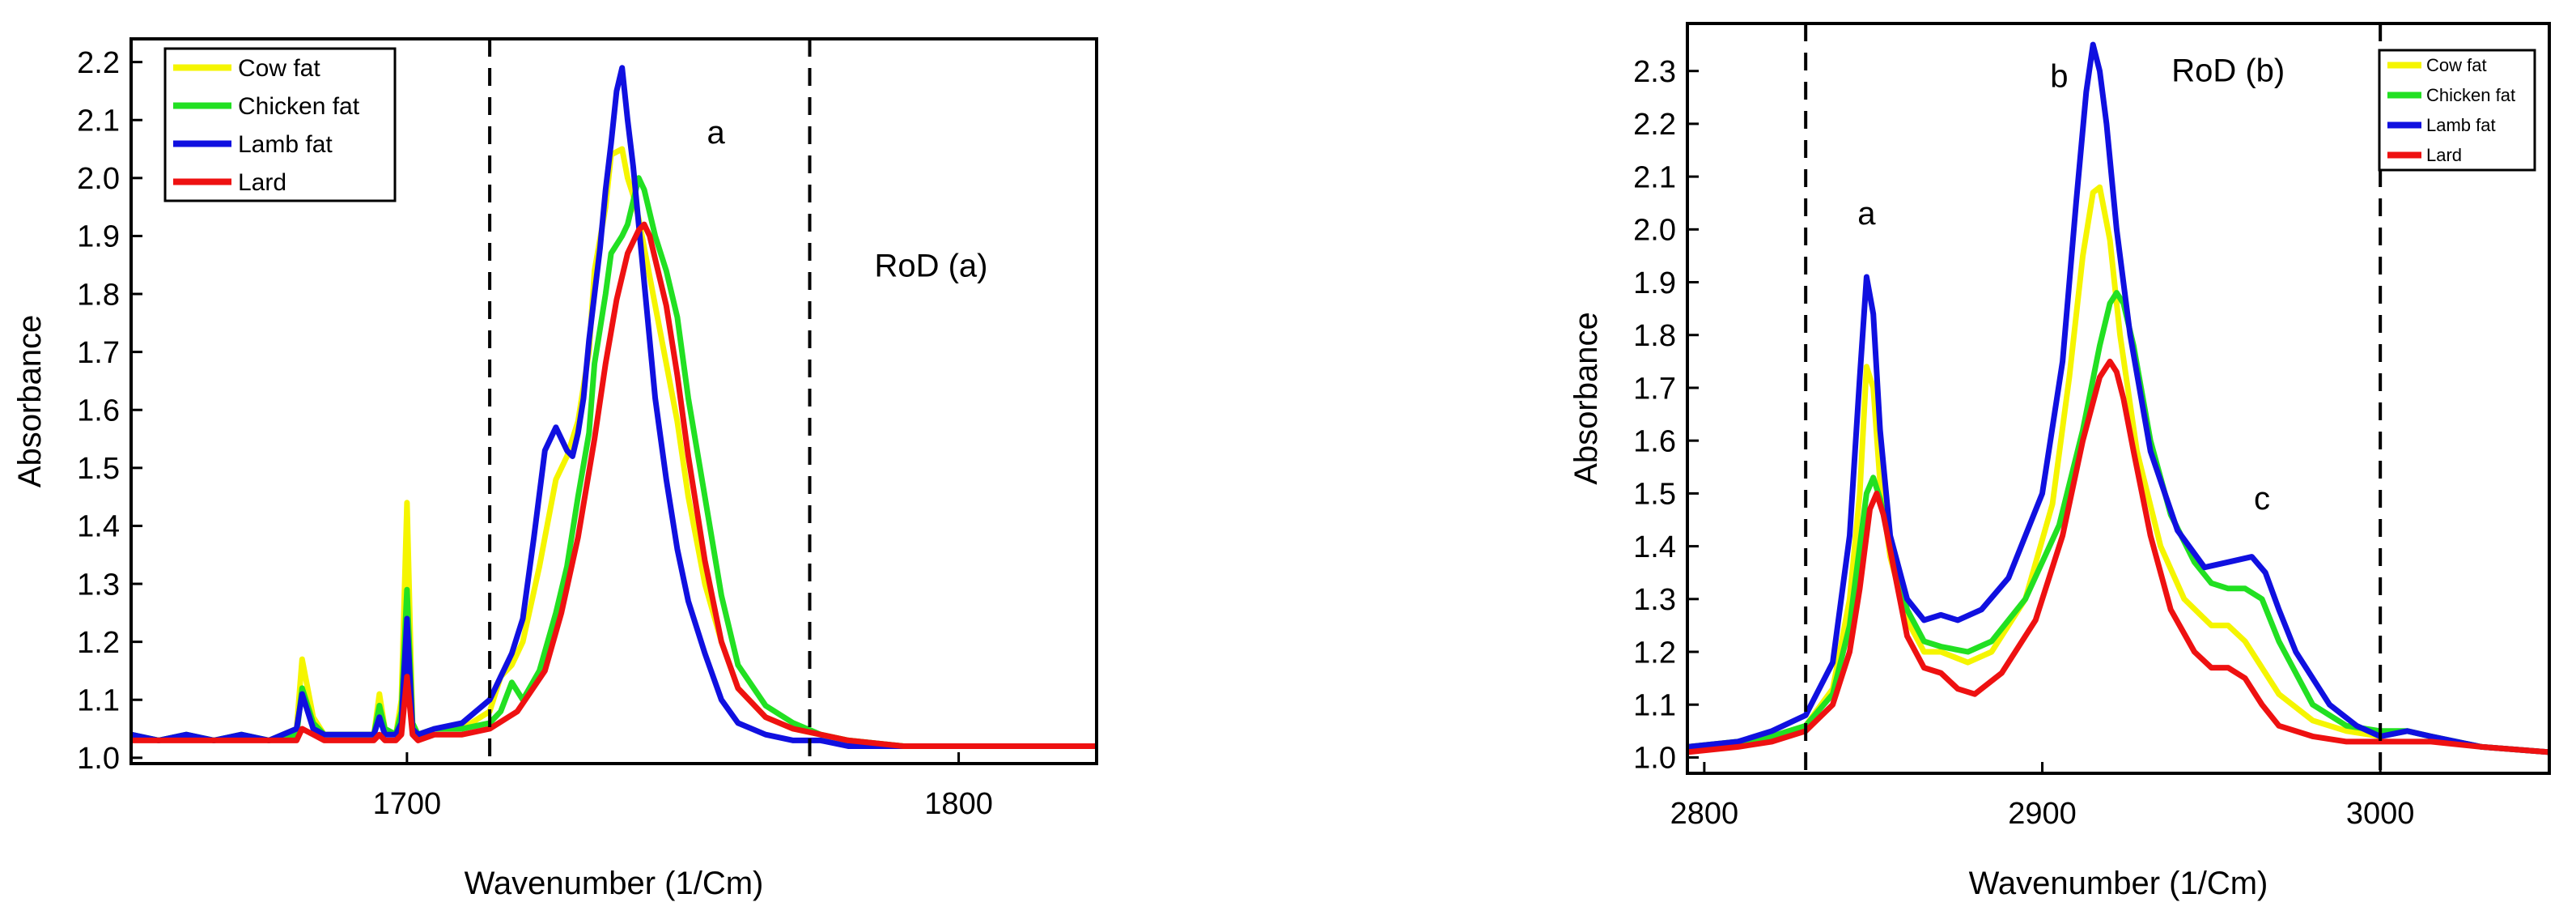 Image resolution: width=2576 pixels, height=915 pixels. Describe the element at coordinates (1654, 72) in the screenshot. I see `y-tick-label: 2.3` at that location.